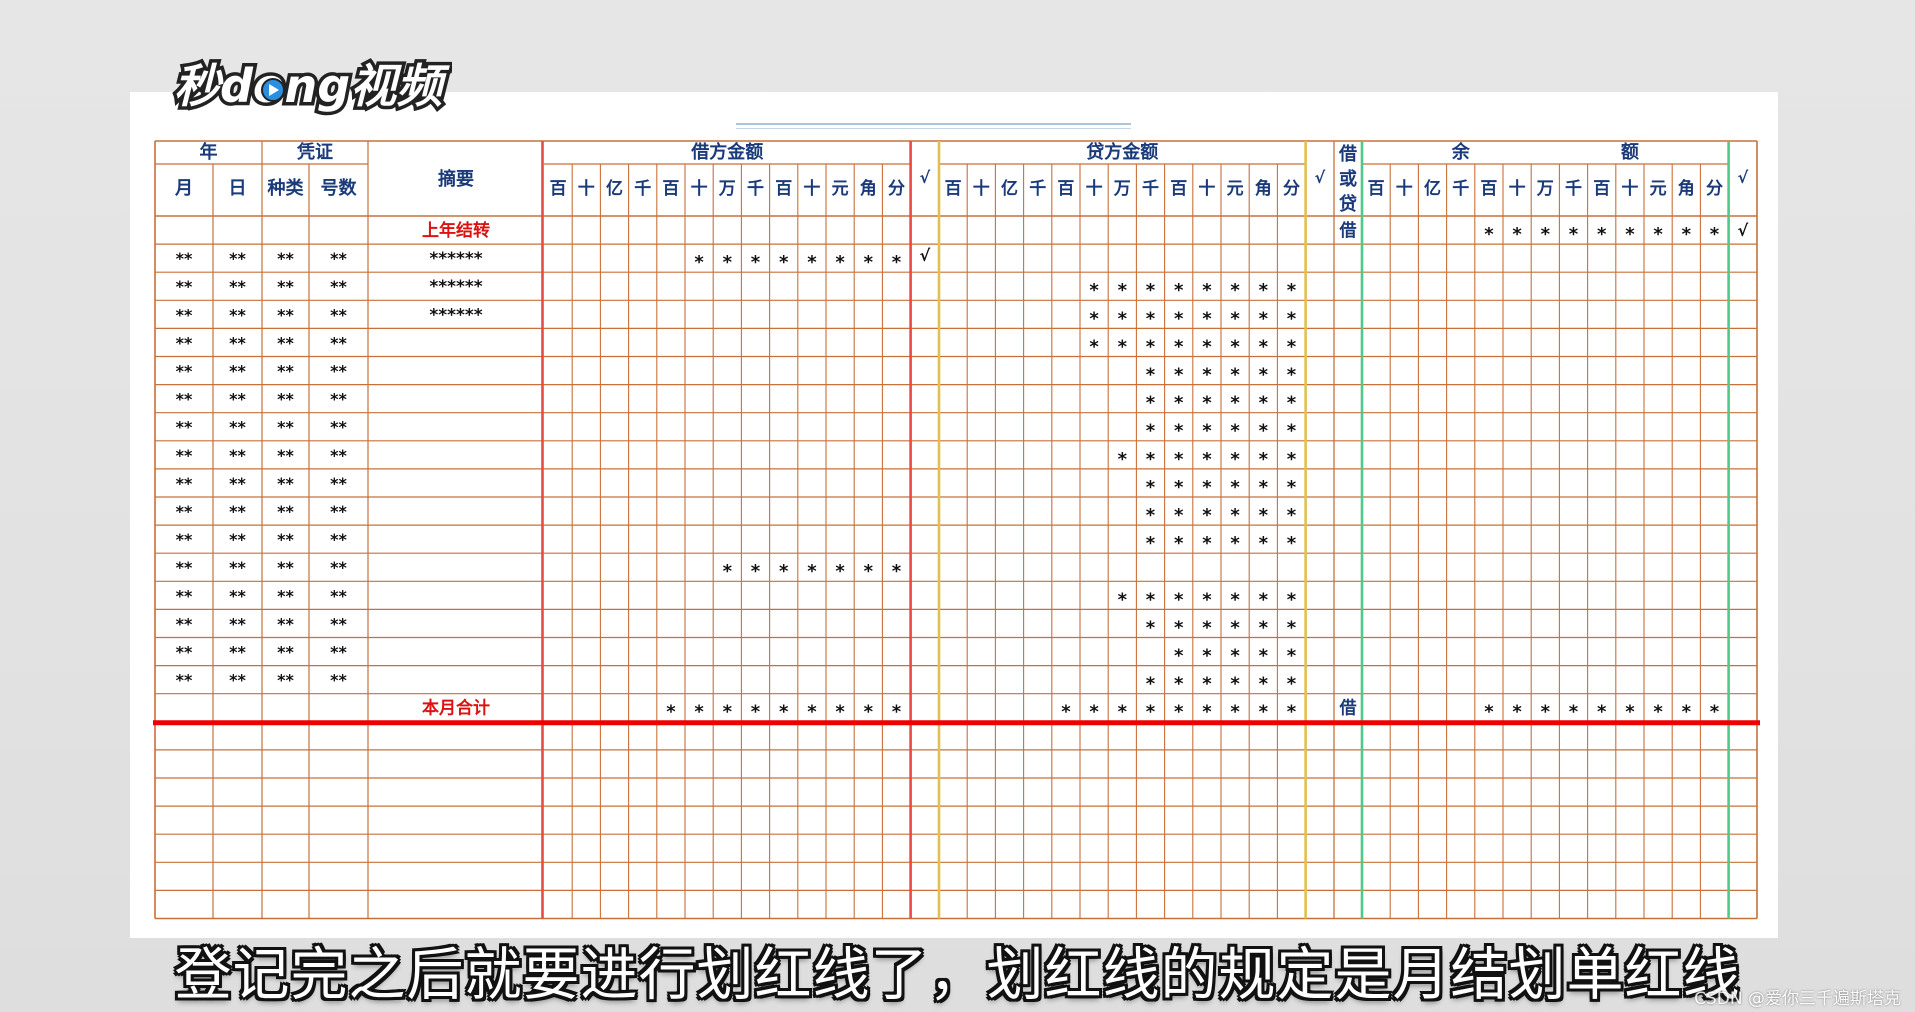 The height and width of the screenshot is (1012, 1915). I want to click on digit-unit-label: 元, so click(840, 189).